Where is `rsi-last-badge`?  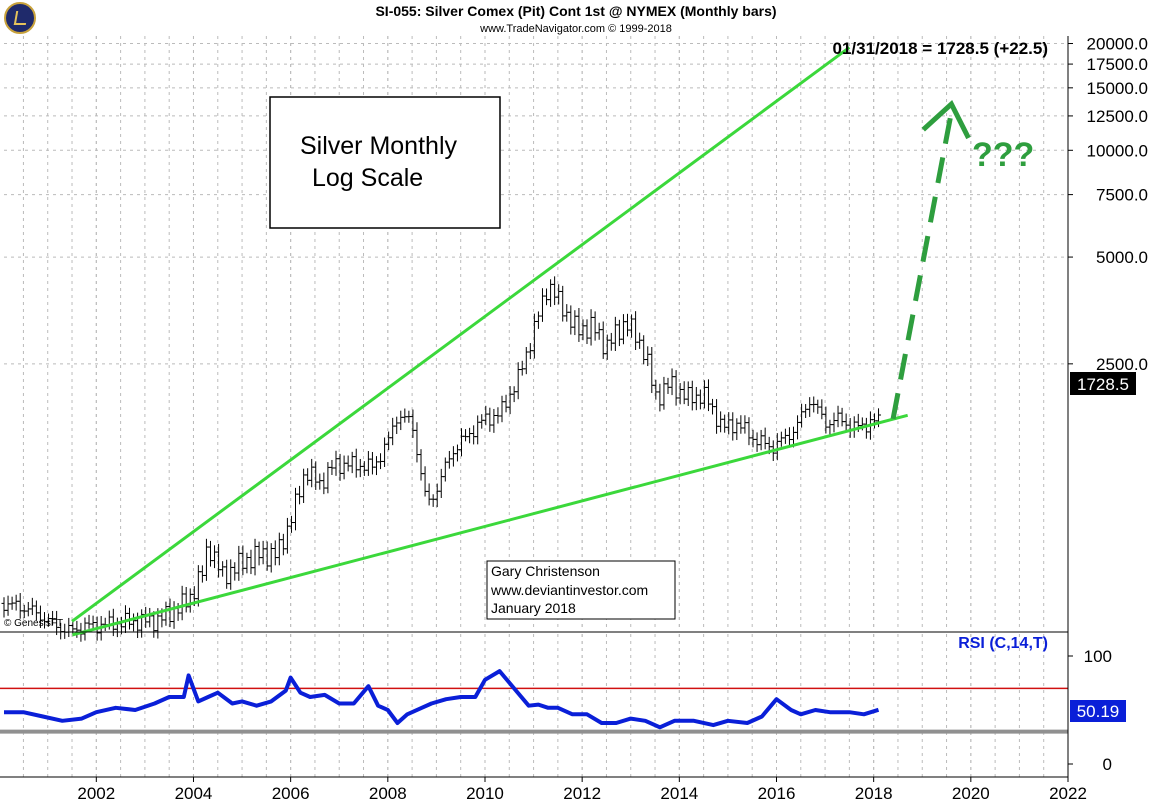 rsi-last-badge is located at coordinates (1098, 711).